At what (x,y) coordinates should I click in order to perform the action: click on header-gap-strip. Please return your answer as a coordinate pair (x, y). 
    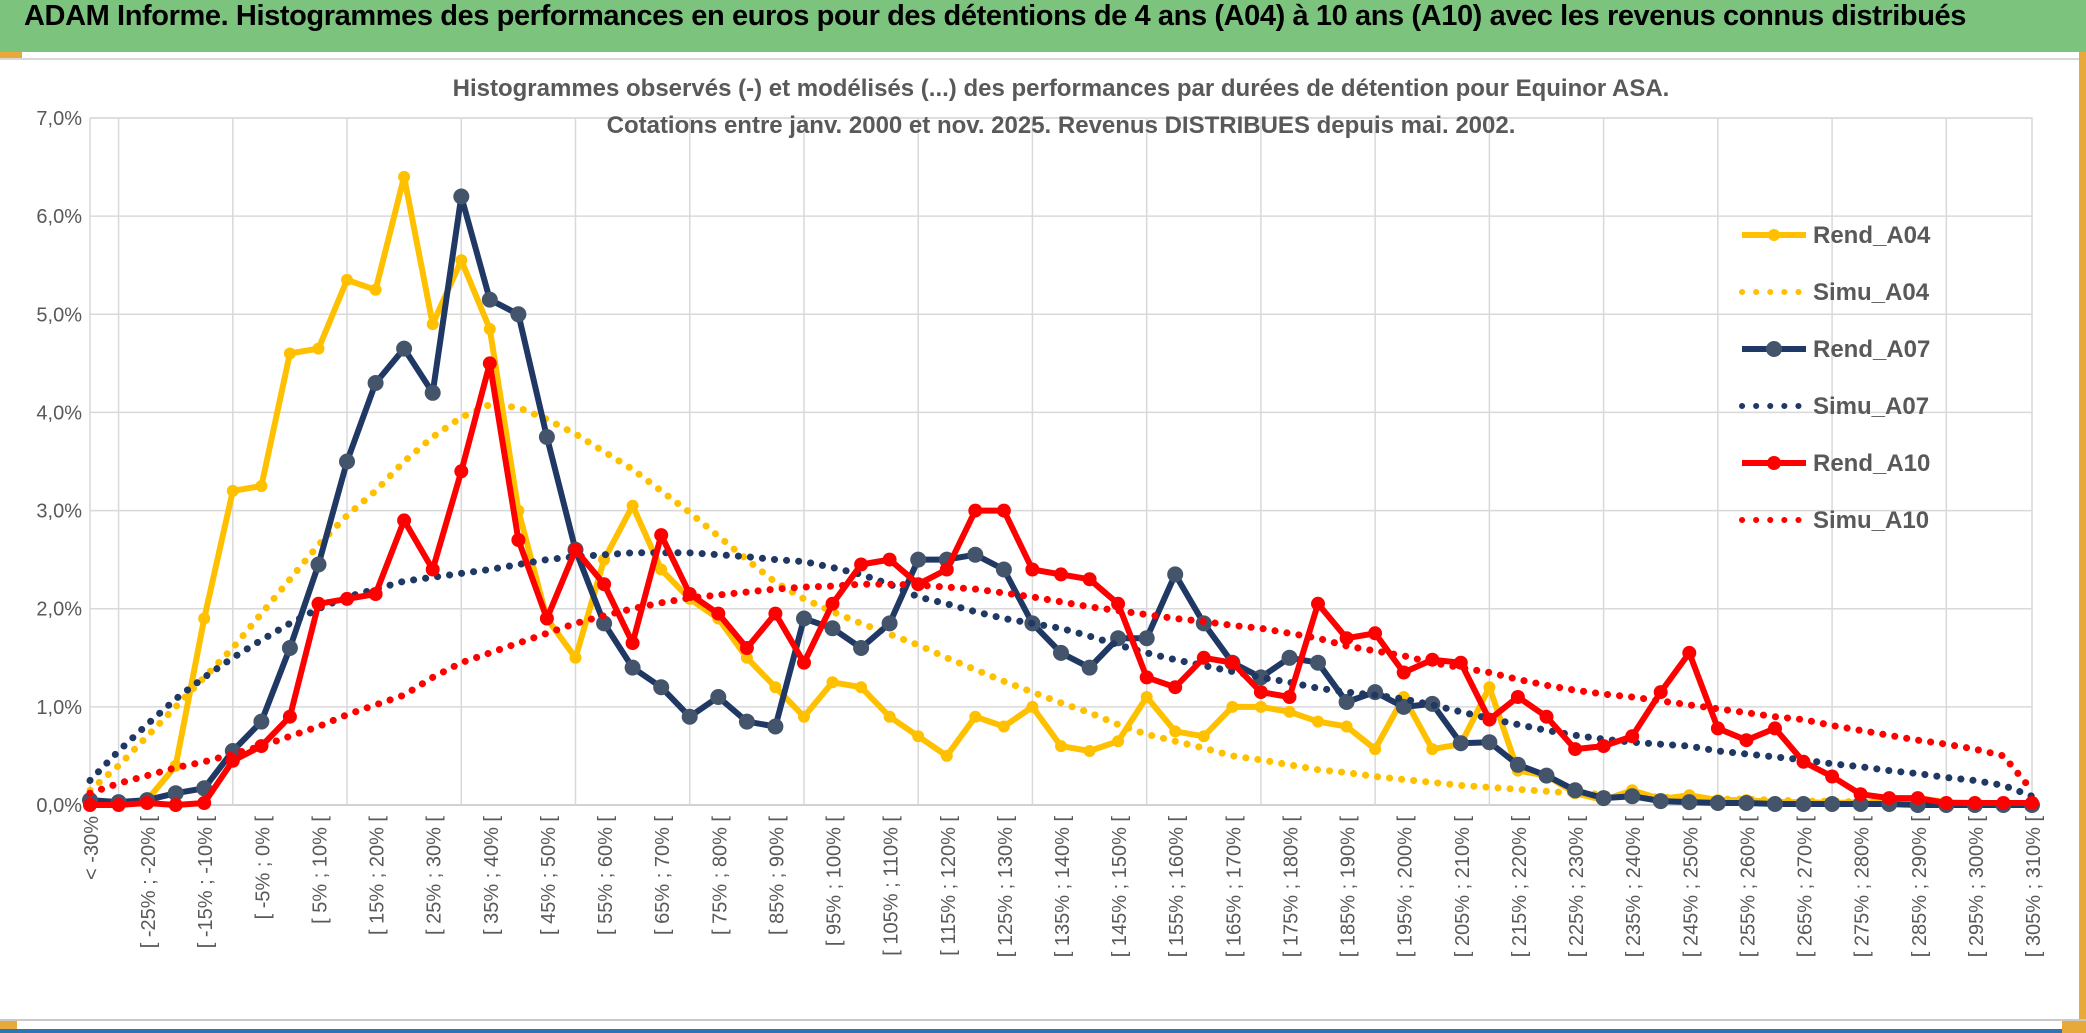
    Looking at the image, I should click on (1043, 55).